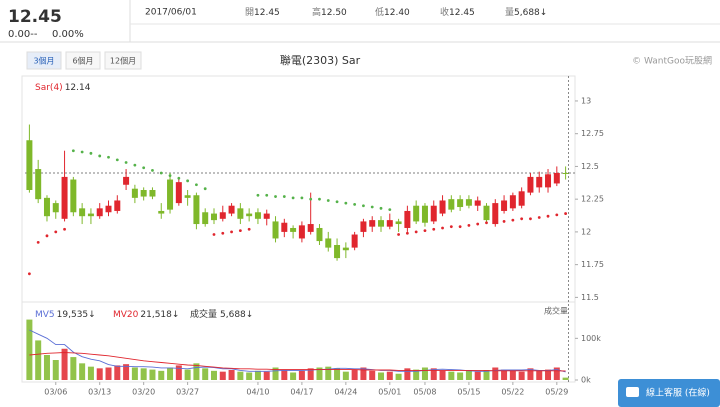 This screenshot has height=407, width=720. I want to click on copyright: © WantGoo玩股網, so click(672, 61).